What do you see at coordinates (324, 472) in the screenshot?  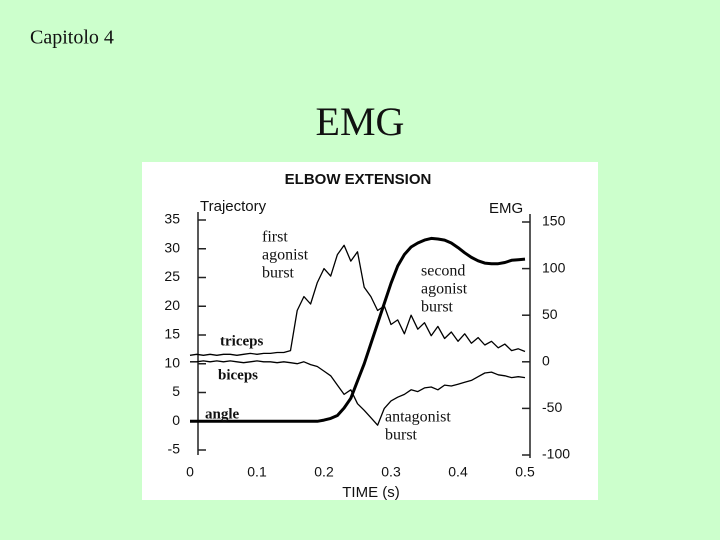 I see `x-tick-label: 0.2` at bounding box center [324, 472].